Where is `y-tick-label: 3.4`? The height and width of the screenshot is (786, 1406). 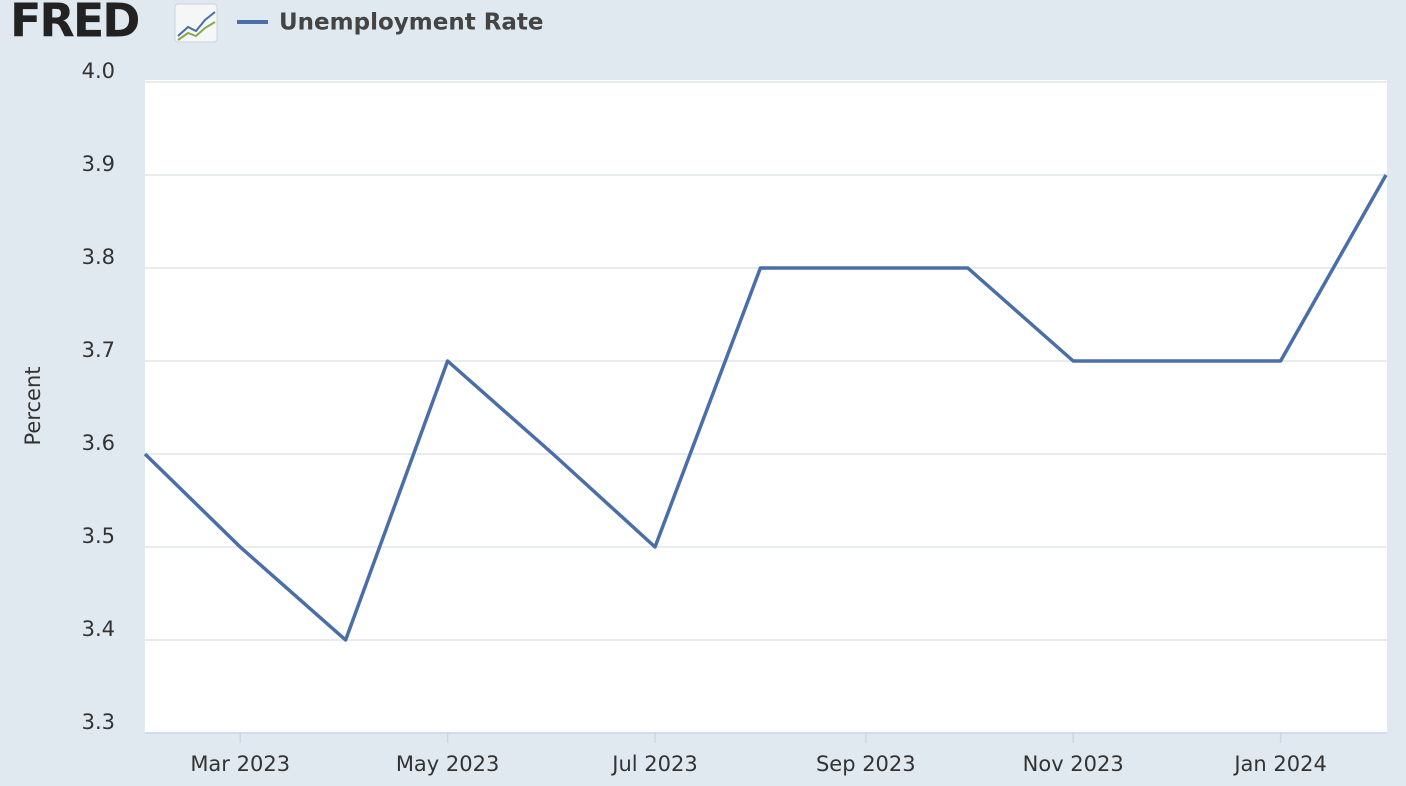 y-tick-label: 3.4 is located at coordinates (98, 629).